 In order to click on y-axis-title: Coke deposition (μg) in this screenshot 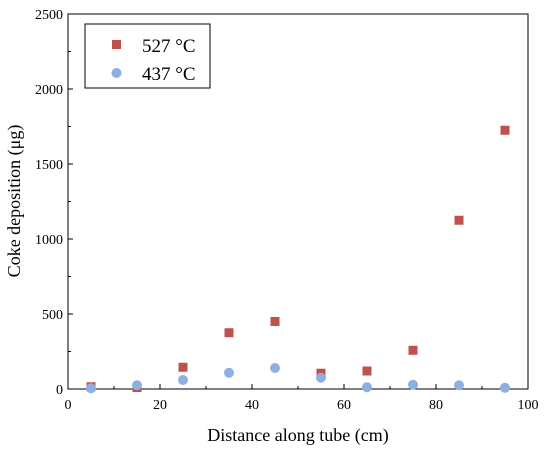, I will do `click(14, 201)`.